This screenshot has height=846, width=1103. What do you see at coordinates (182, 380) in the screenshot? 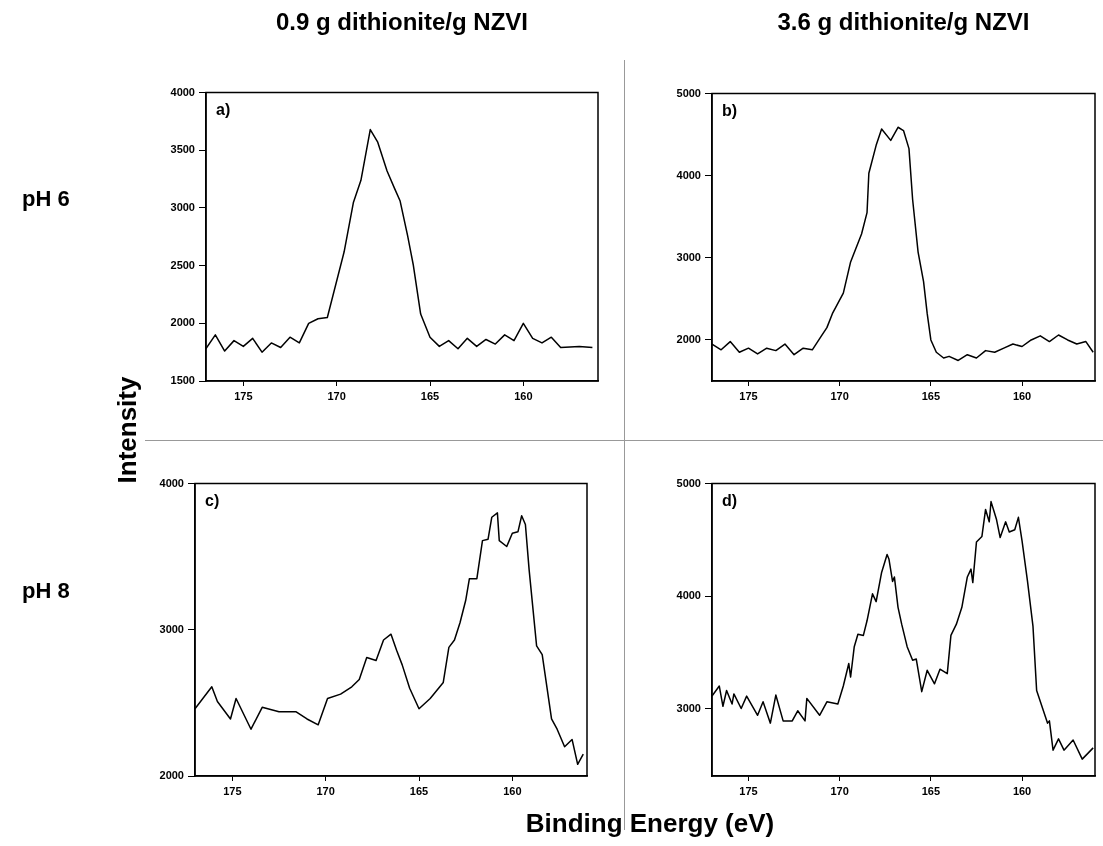
I see `y-tick-label: 1500` at bounding box center [182, 380].